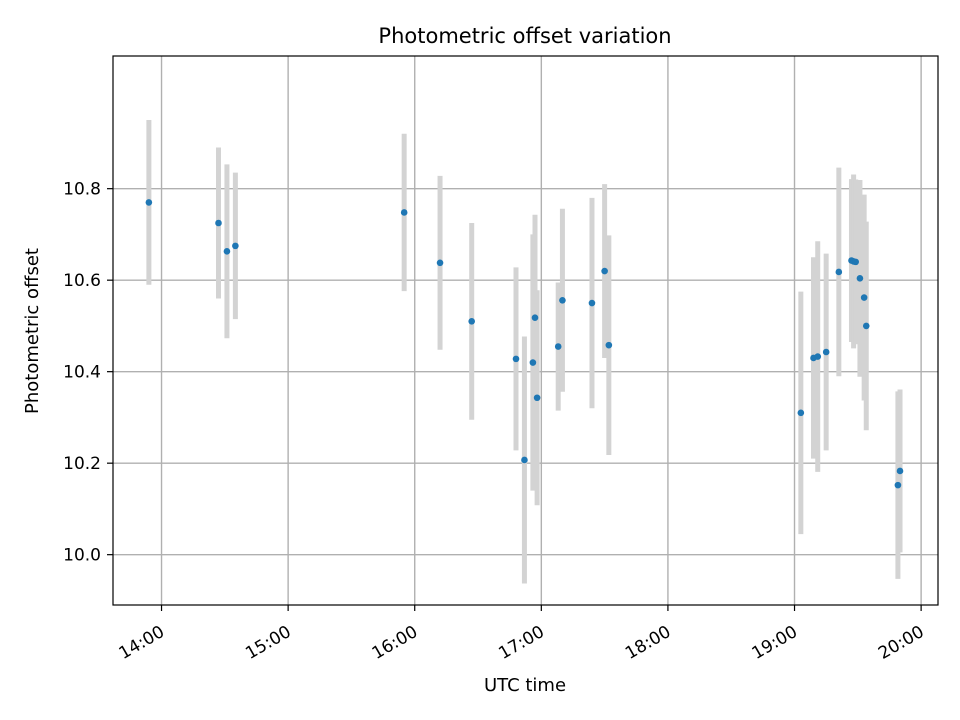  Describe the element at coordinates (82, 281) in the screenshot. I see `y-tick-label: 10.6` at that location.